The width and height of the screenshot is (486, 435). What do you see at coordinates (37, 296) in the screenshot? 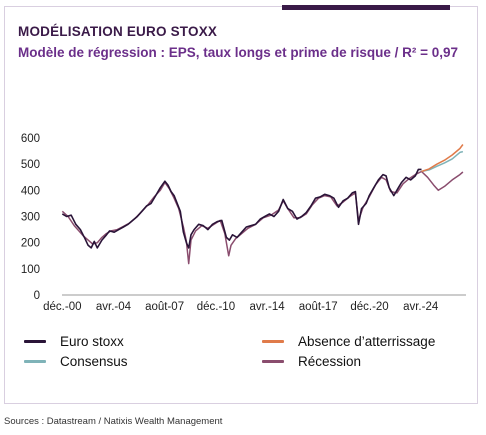
I see `y-tick-label: 0` at bounding box center [37, 296].